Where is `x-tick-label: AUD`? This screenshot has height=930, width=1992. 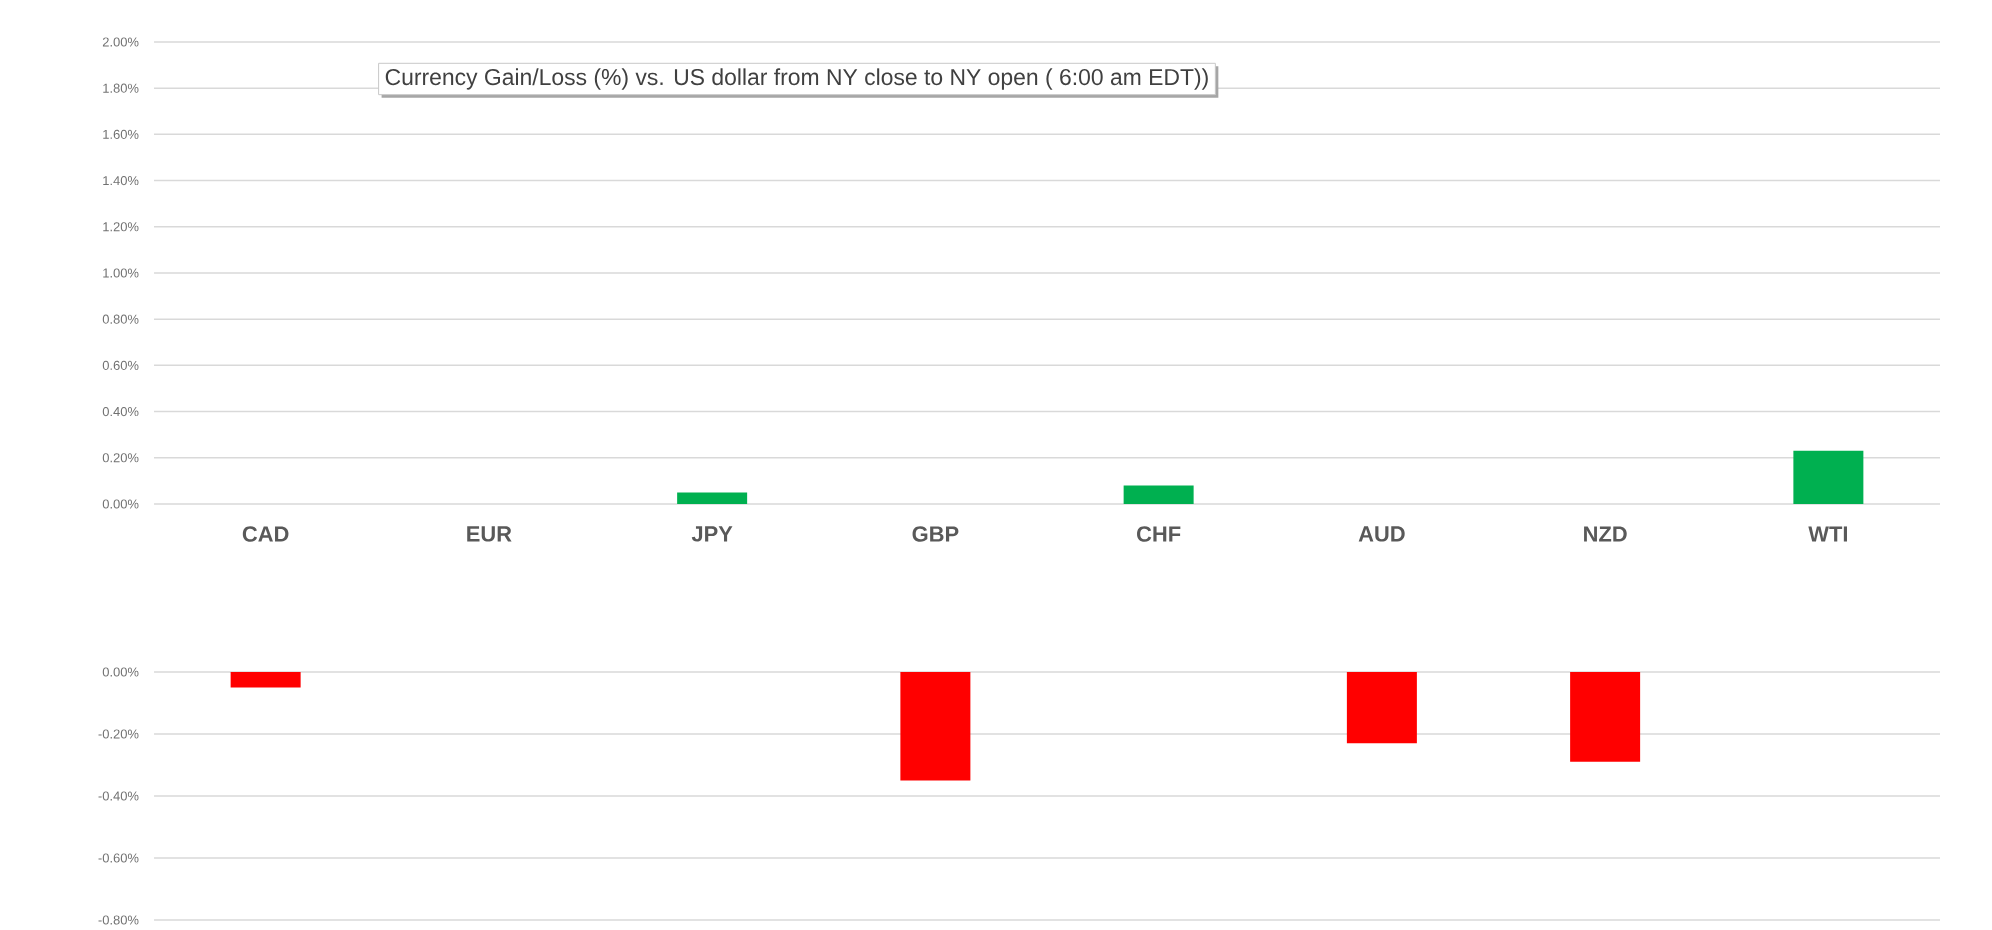
x-tick-label: AUD is located at coordinates (1381, 534).